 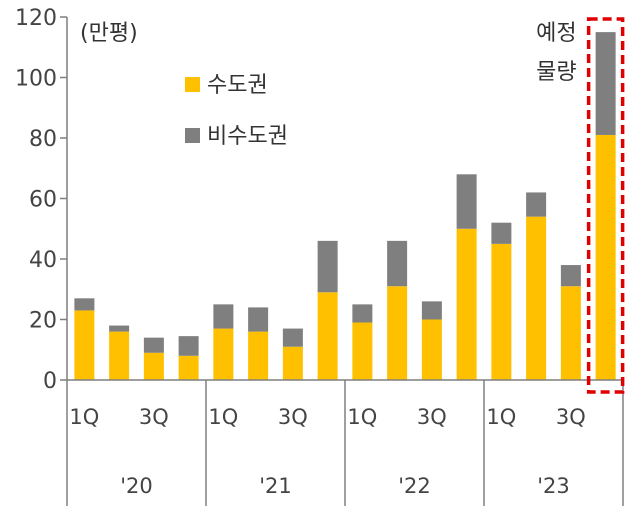 I want to click on y-tick-label: 0, so click(x=50, y=381).